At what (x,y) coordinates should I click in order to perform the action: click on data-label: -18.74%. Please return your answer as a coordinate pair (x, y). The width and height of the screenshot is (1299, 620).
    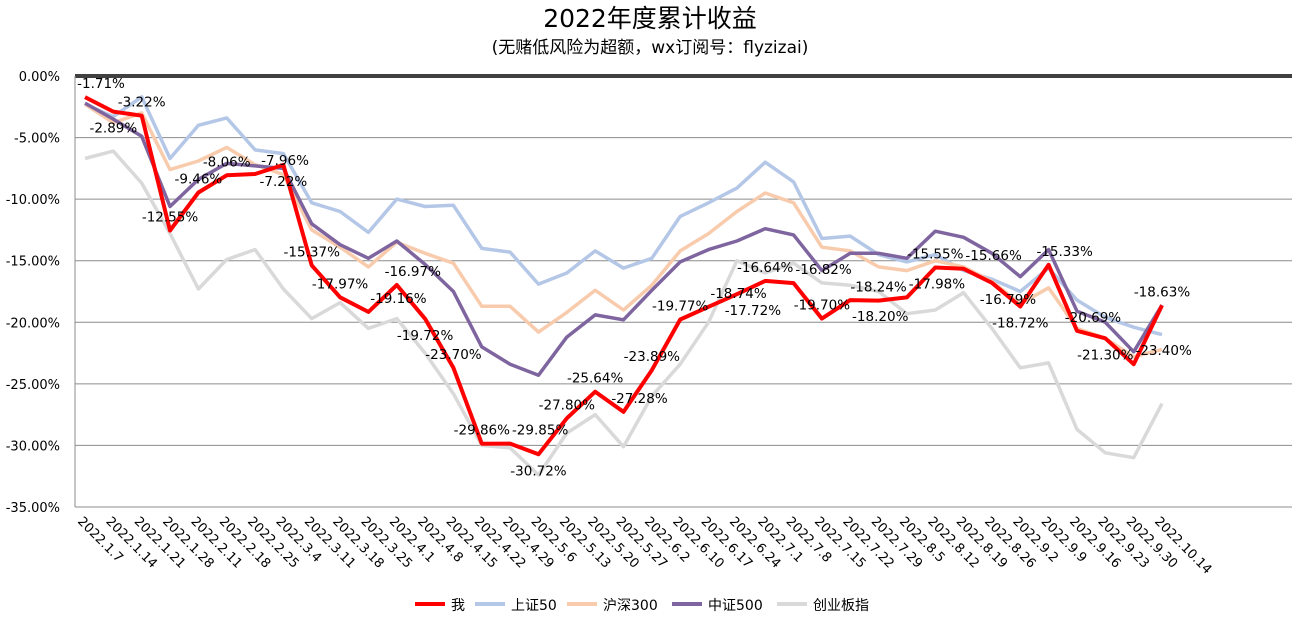
    Looking at the image, I should click on (738, 294).